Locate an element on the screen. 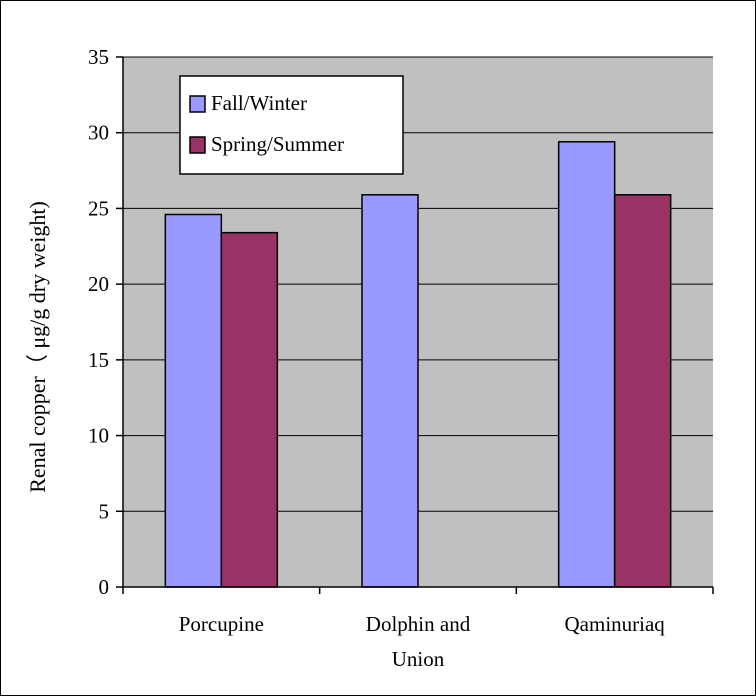 This screenshot has height=697, width=756. x-tick-labels: Porcupine Dolphin and Union Qaminuriaq is located at coordinates (422, 641).